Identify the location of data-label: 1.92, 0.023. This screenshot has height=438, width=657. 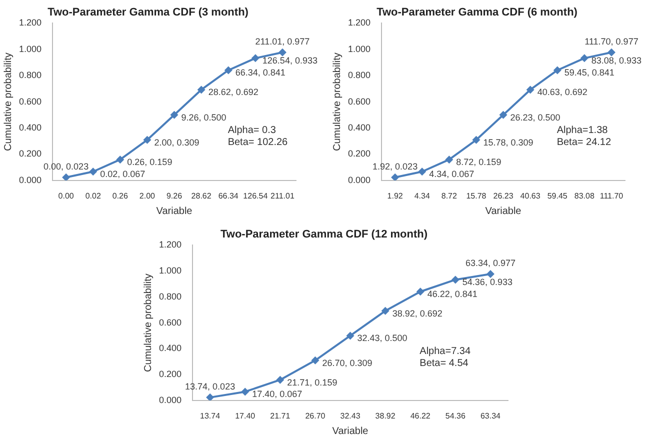
(395, 166).